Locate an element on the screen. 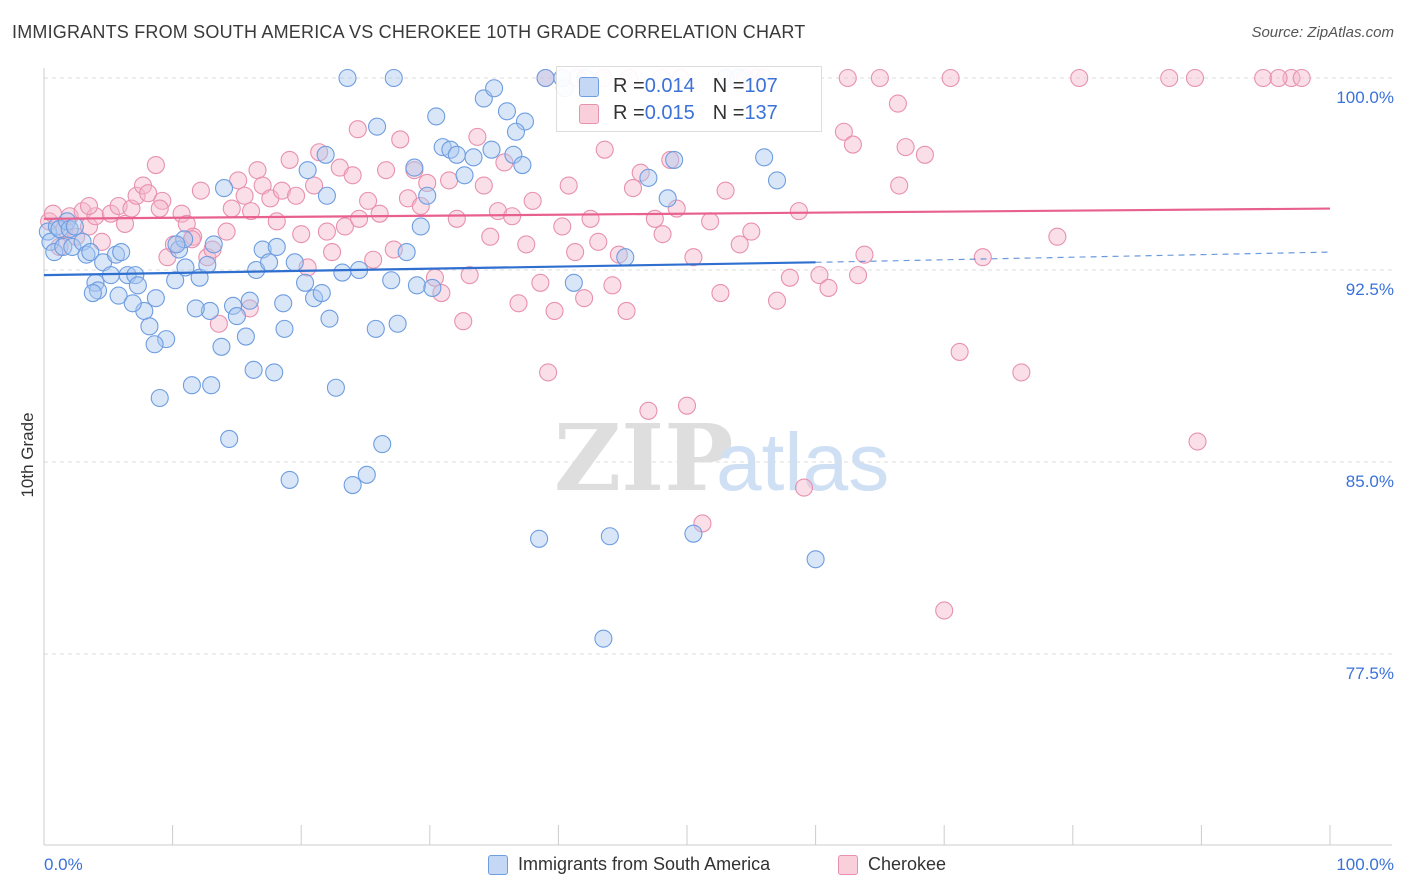 This screenshot has width=1406, height=892. legend-swatch-blue is located at coordinates (498, 864).